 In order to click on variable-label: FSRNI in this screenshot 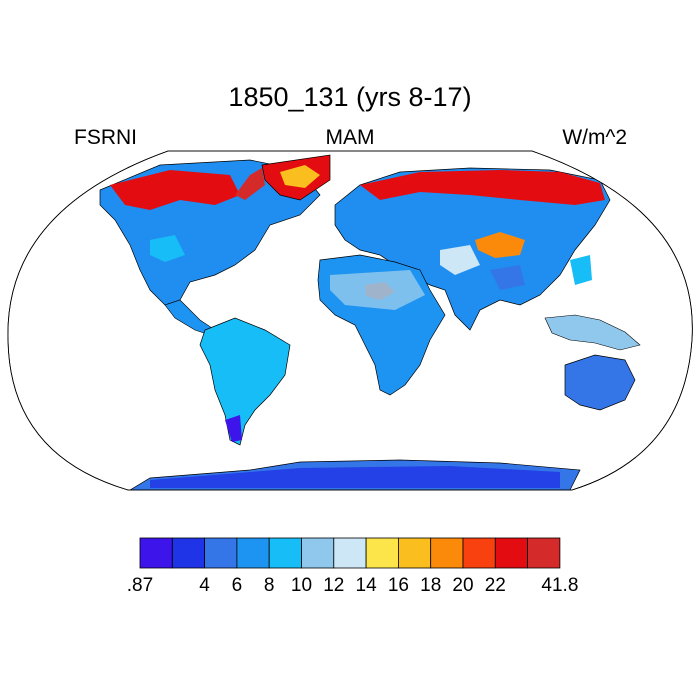, I will do `click(105, 137)`.